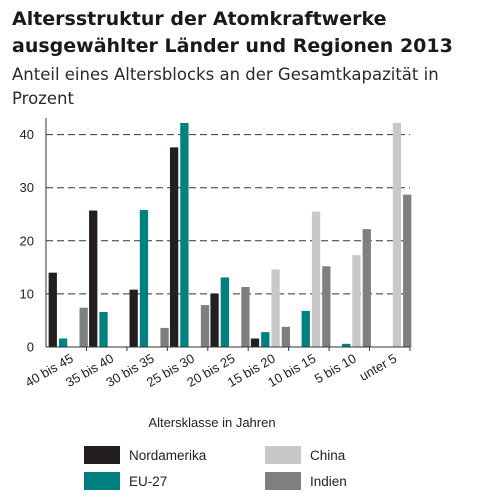  What do you see at coordinates (245, 317) in the screenshot?
I see `bar-Indien-20 bis 25` at bounding box center [245, 317].